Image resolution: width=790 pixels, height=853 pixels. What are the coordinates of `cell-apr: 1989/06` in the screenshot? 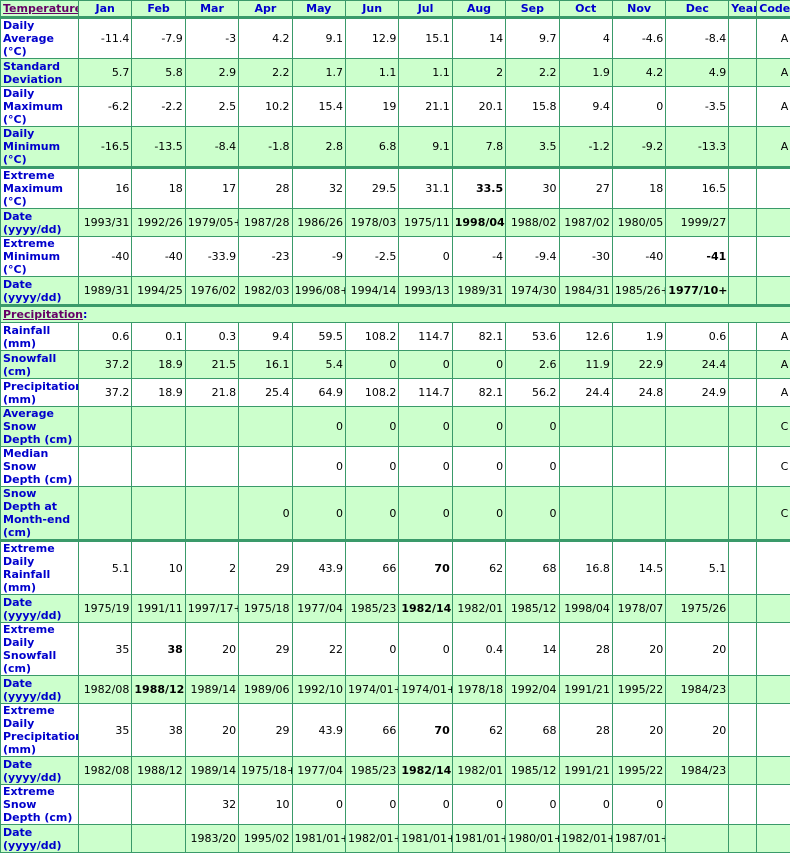 It's located at (265, 690).